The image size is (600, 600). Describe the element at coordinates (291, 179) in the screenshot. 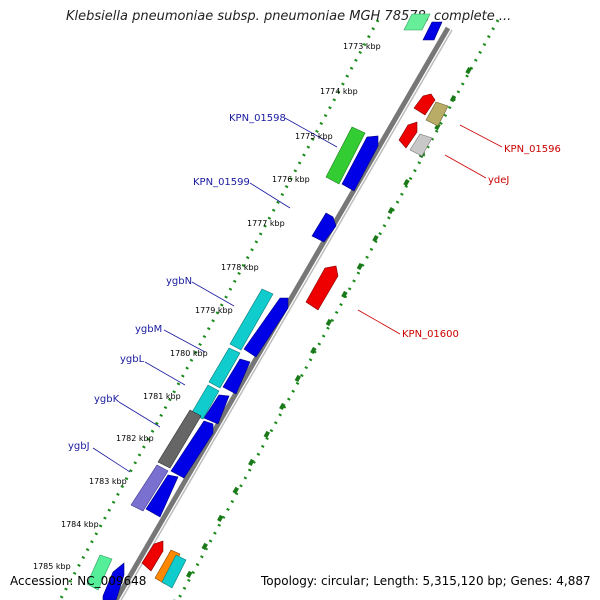

I see `tick-label: 1776 kbp` at that location.